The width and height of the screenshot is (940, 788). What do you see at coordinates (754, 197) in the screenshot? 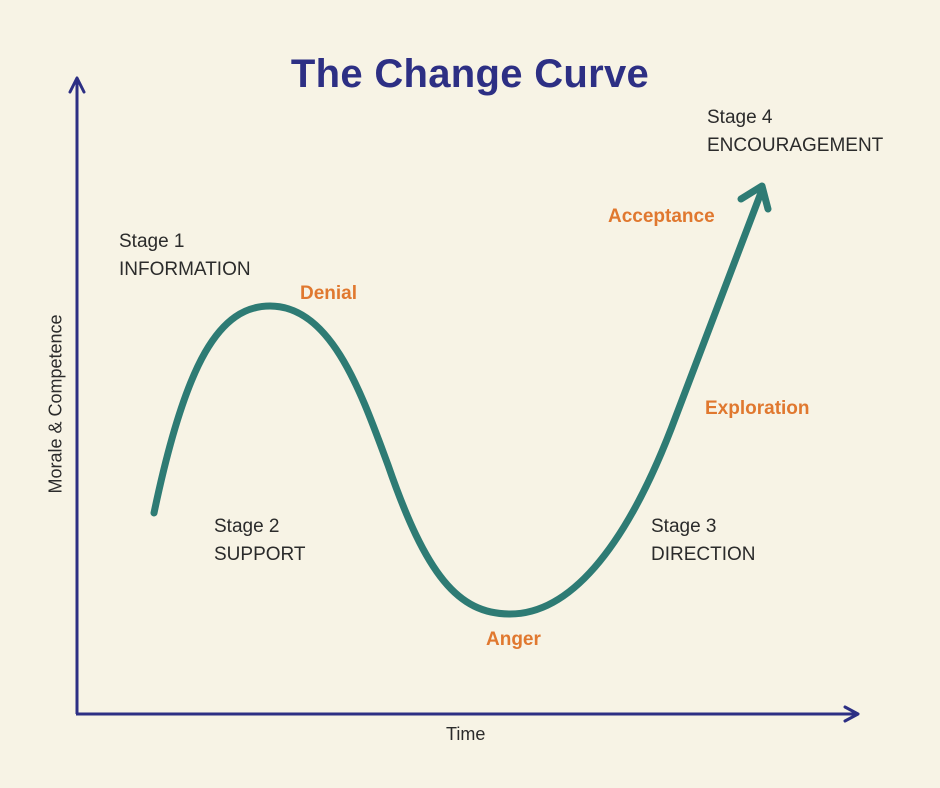
I see `change-curve-arrowhead` at bounding box center [754, 197].